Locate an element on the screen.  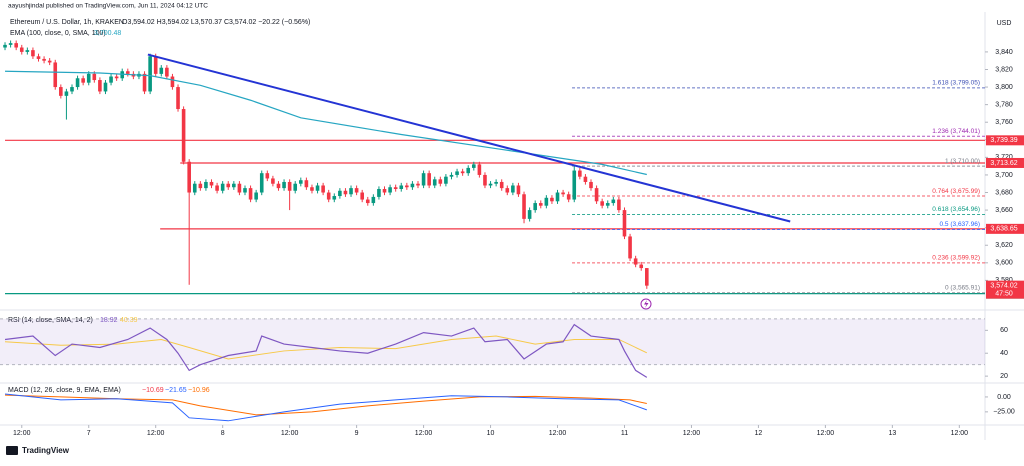
y-tick-label: 3,620 is located at coordinates (1004, 245).